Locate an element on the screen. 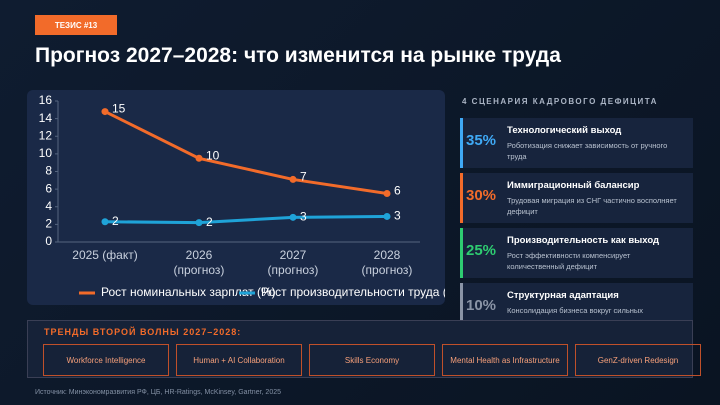 The height and width of the screenshot is (405, 720). trend: Workforce Intelligence is located at coordinates (106, 360).